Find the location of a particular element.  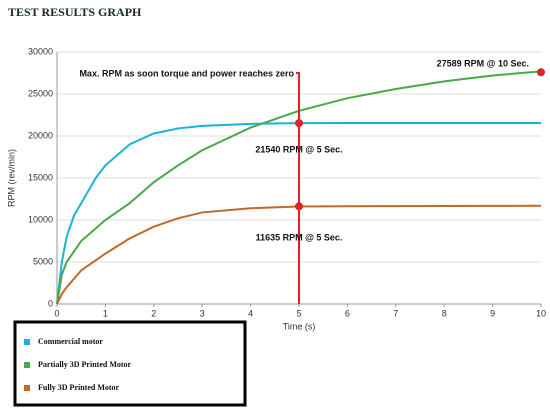

annotation-leader is located at coordinates (298, 188).